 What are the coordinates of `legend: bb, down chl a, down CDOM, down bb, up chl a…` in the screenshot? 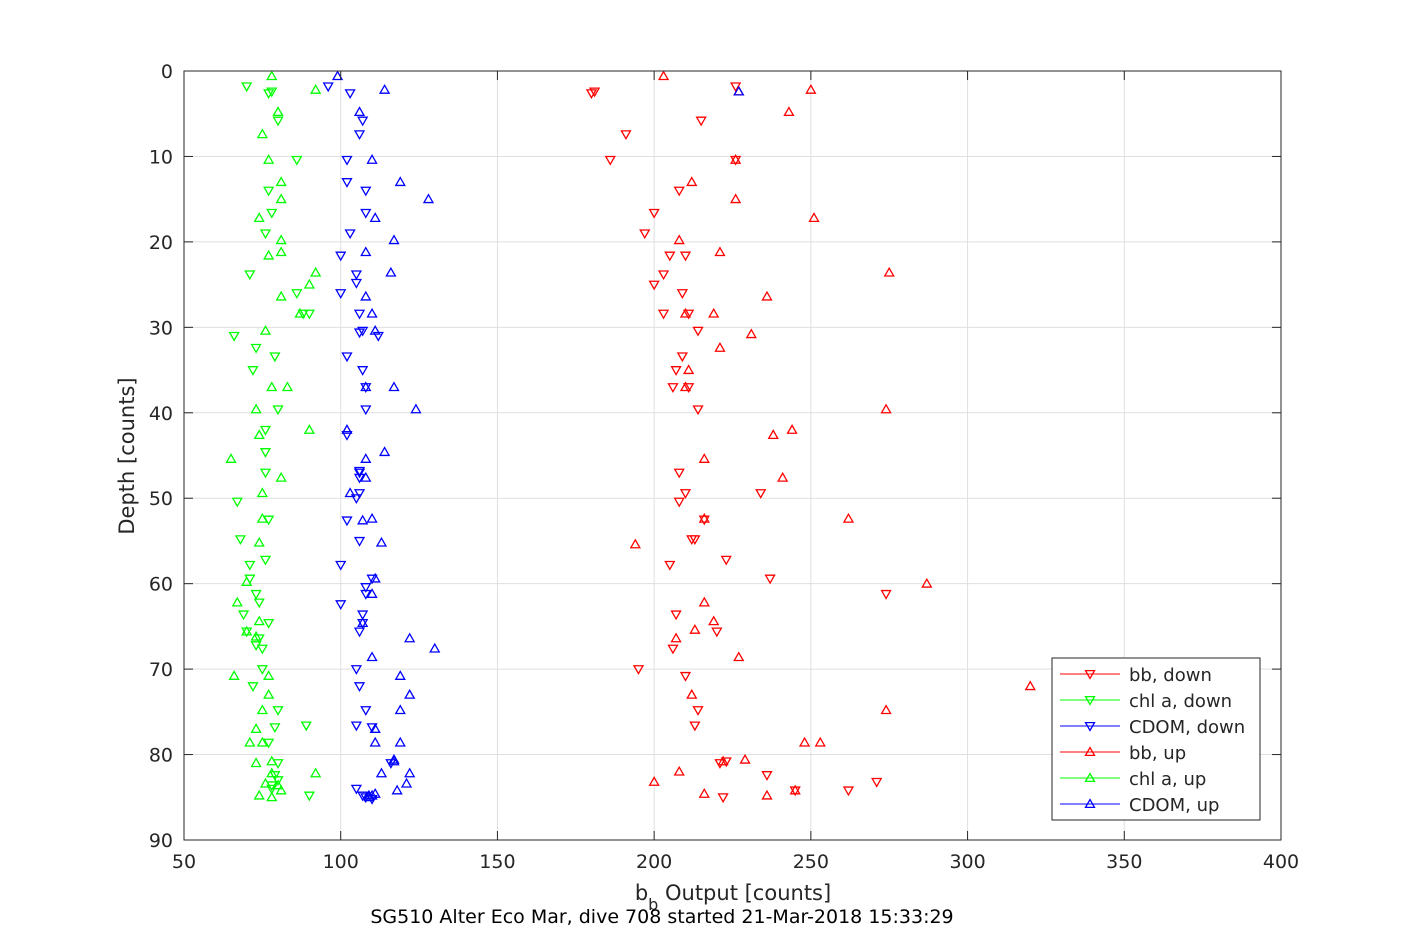 It's located at (1156, 739).